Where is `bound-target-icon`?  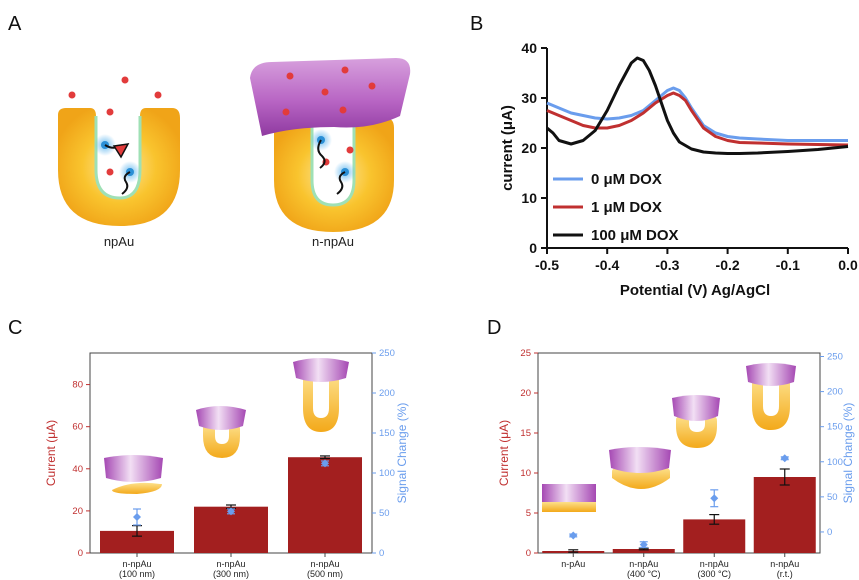 bound-target-icon is located at coordinates (121, 151).